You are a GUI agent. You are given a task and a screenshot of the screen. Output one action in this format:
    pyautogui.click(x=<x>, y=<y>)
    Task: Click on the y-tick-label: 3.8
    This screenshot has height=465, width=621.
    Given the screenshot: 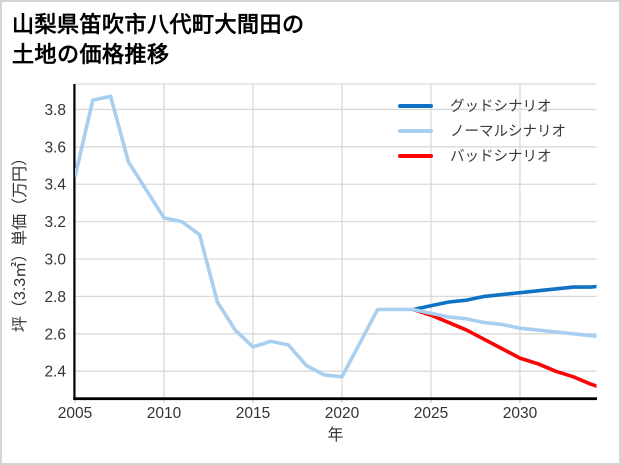 What is the action you would take?
    pyautogui.click(x=55, y=110)
    